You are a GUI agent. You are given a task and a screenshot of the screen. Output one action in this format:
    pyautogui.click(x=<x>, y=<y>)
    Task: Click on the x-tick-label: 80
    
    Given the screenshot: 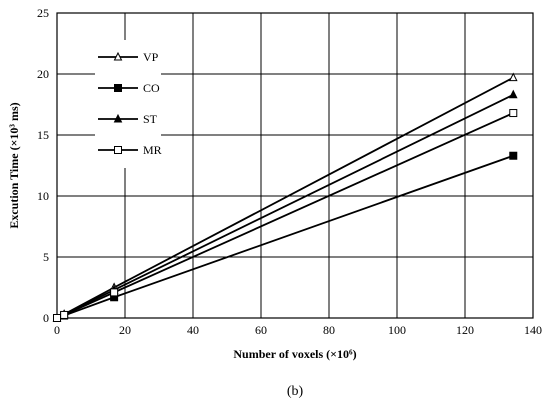 What is the action you would take?
    pyautogui.click(x=329, y=330)
    